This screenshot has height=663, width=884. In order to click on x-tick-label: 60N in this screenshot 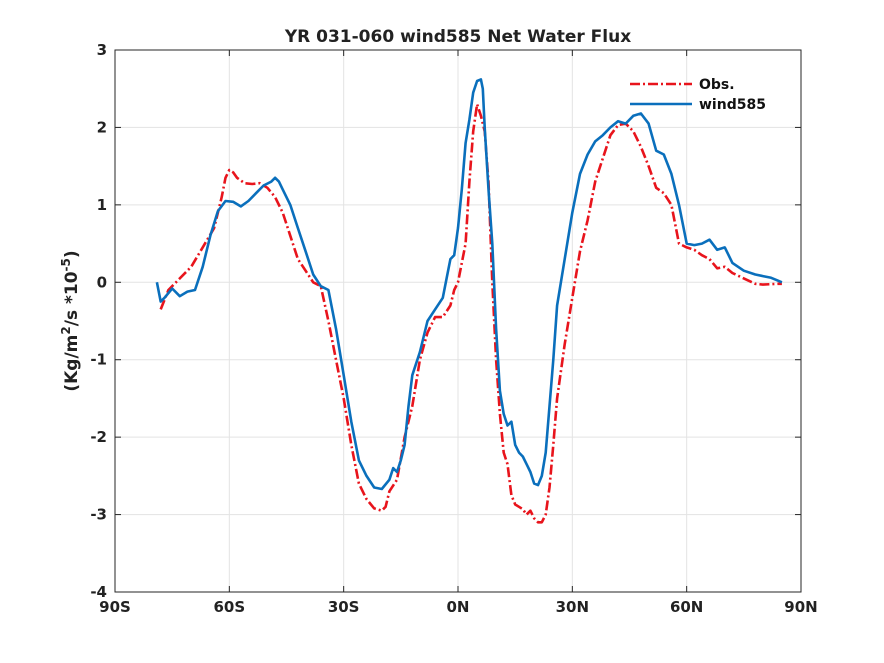, I will do `click(686, 607)`.